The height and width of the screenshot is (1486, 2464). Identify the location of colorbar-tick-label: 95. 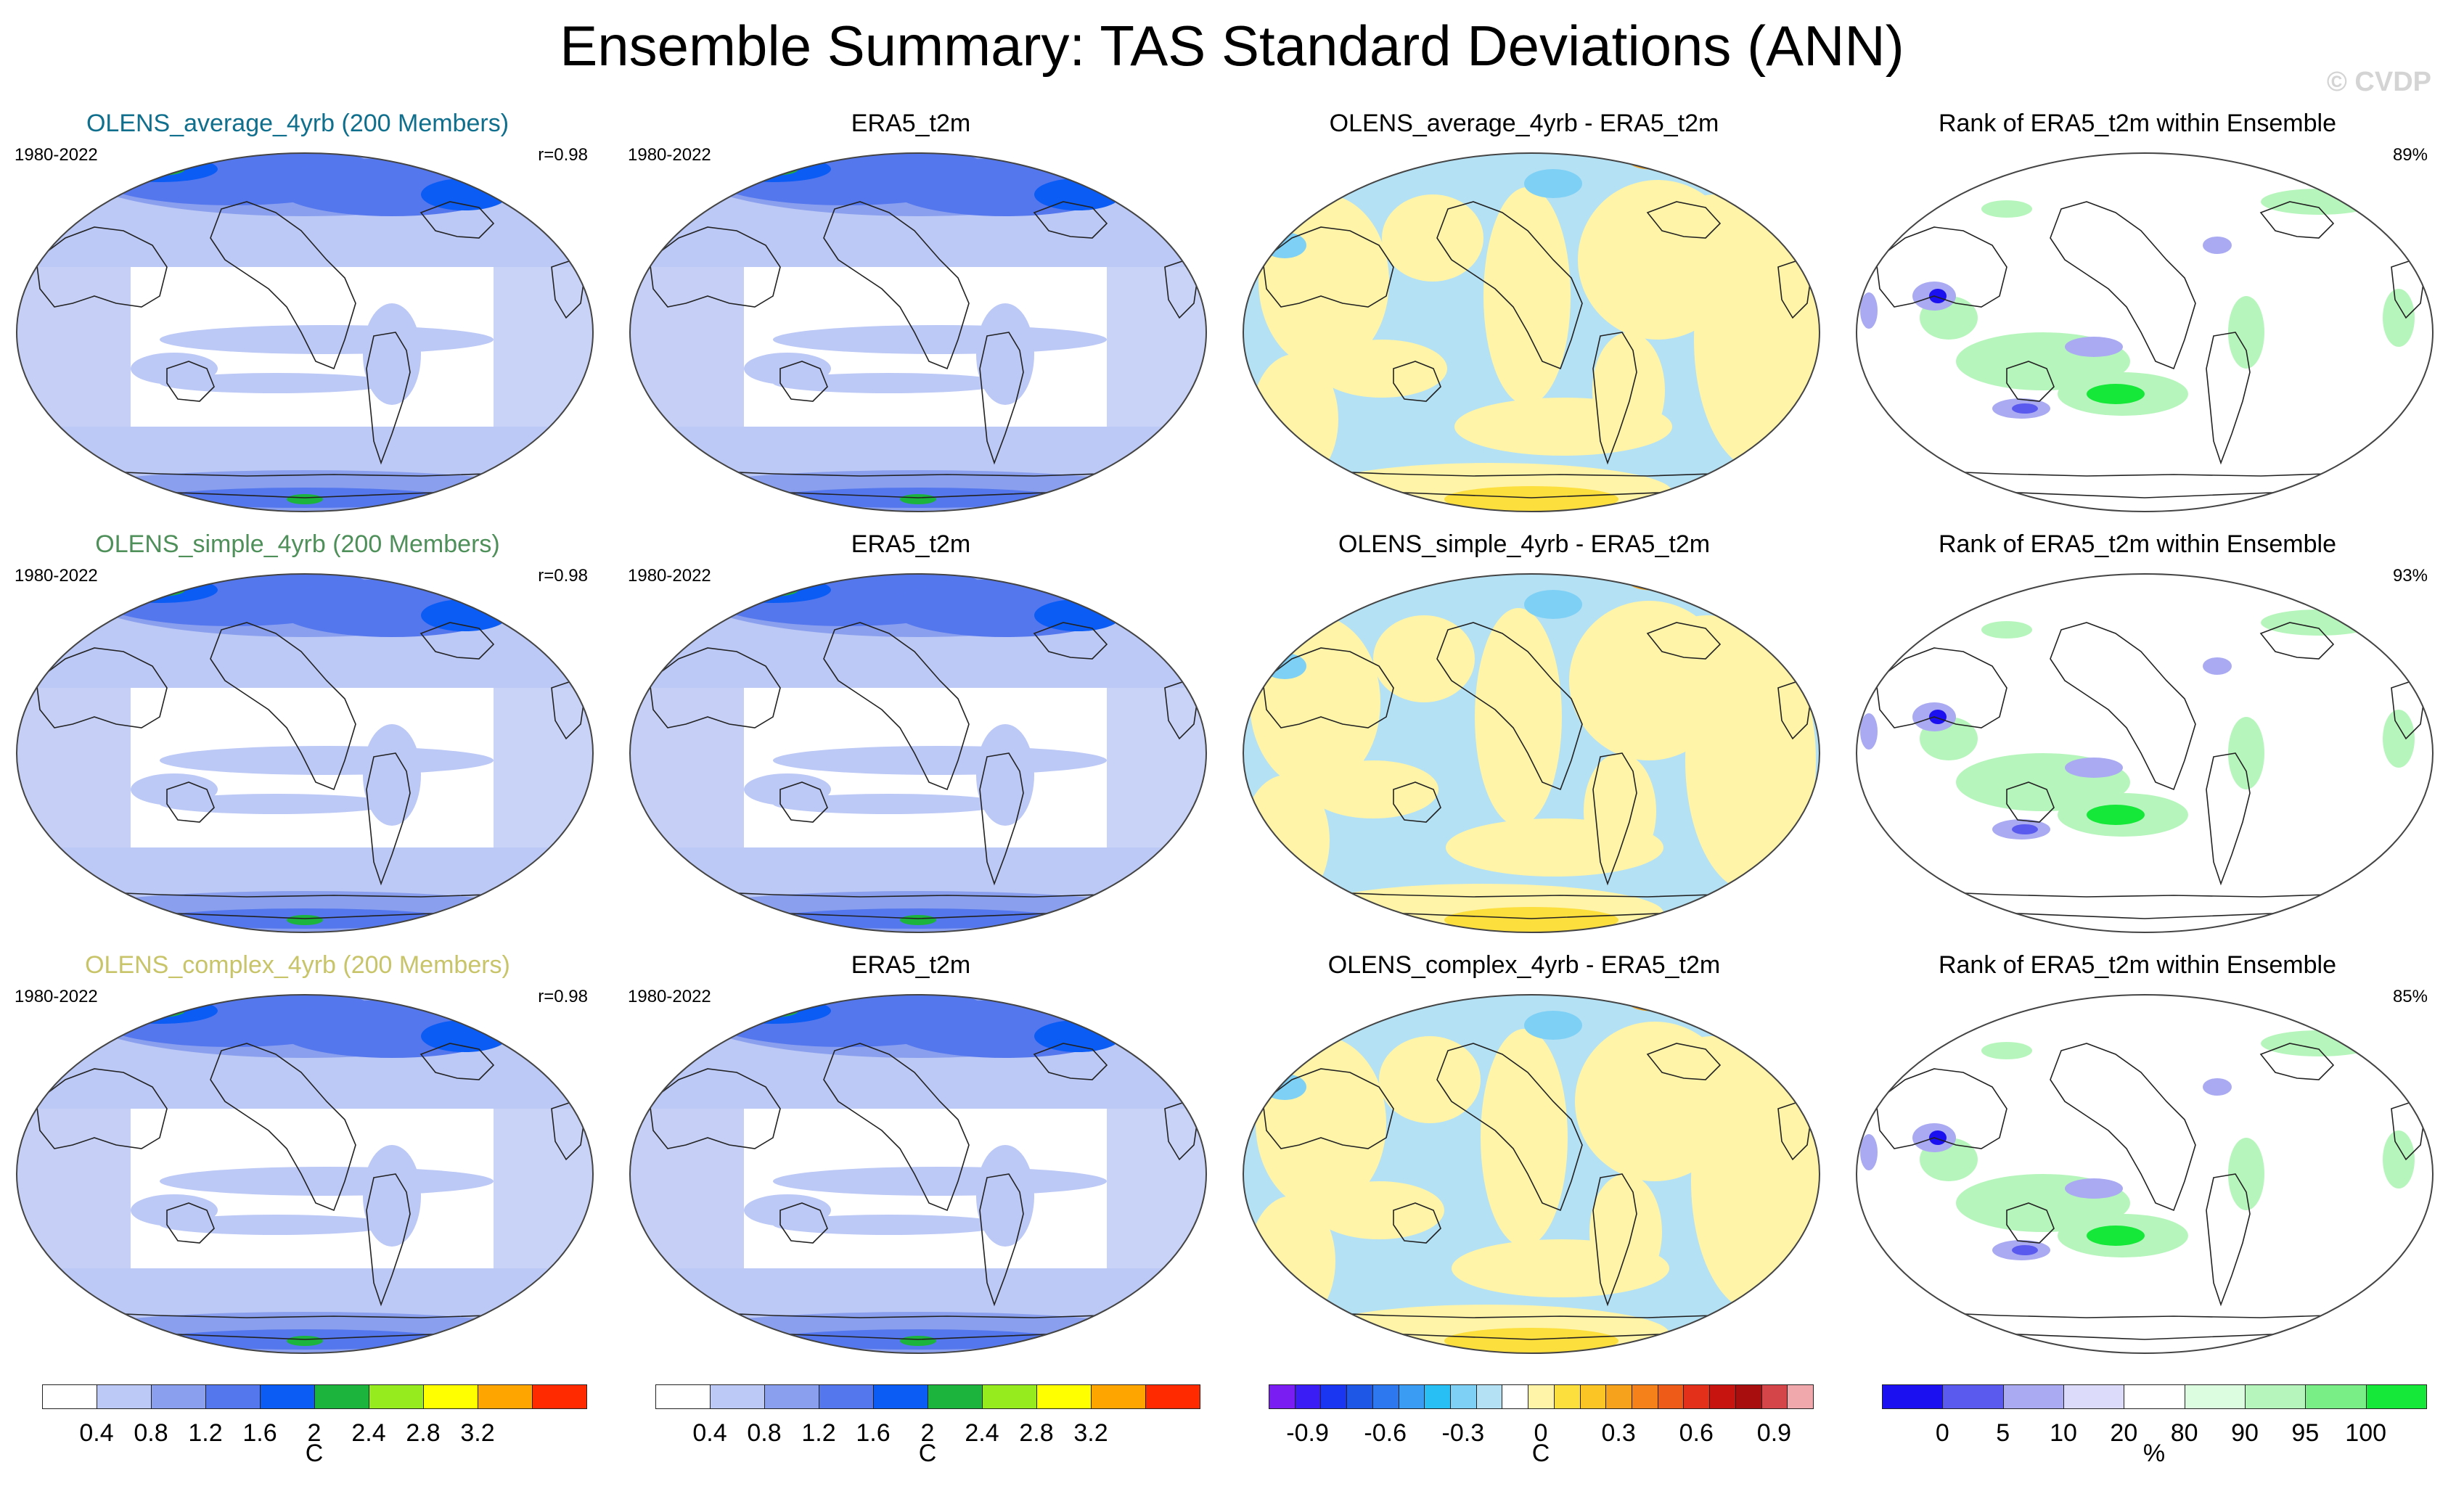
(2305, 1433).